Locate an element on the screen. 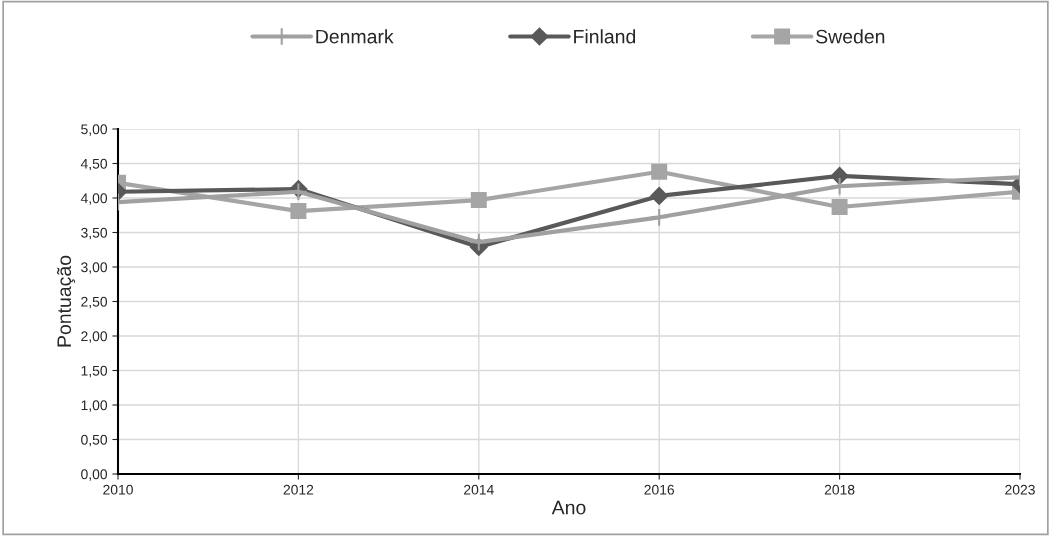 The width and height of the screenshot is (1051, 536). y-axis-title: Pontuação is located at coordinates (65, 301).